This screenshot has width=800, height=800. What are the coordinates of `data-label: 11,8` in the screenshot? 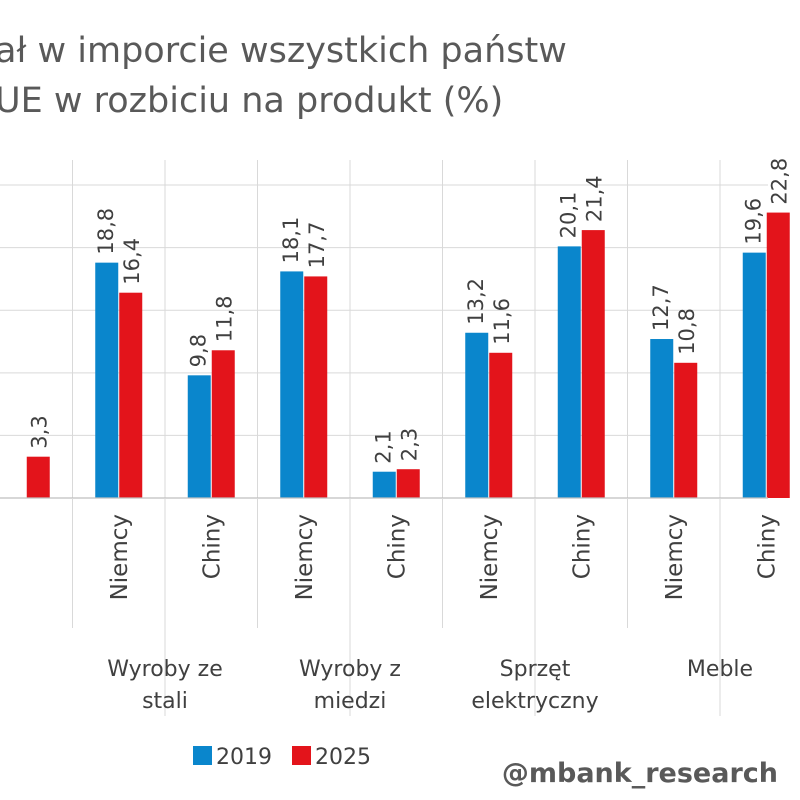 It's located at (224, 319).